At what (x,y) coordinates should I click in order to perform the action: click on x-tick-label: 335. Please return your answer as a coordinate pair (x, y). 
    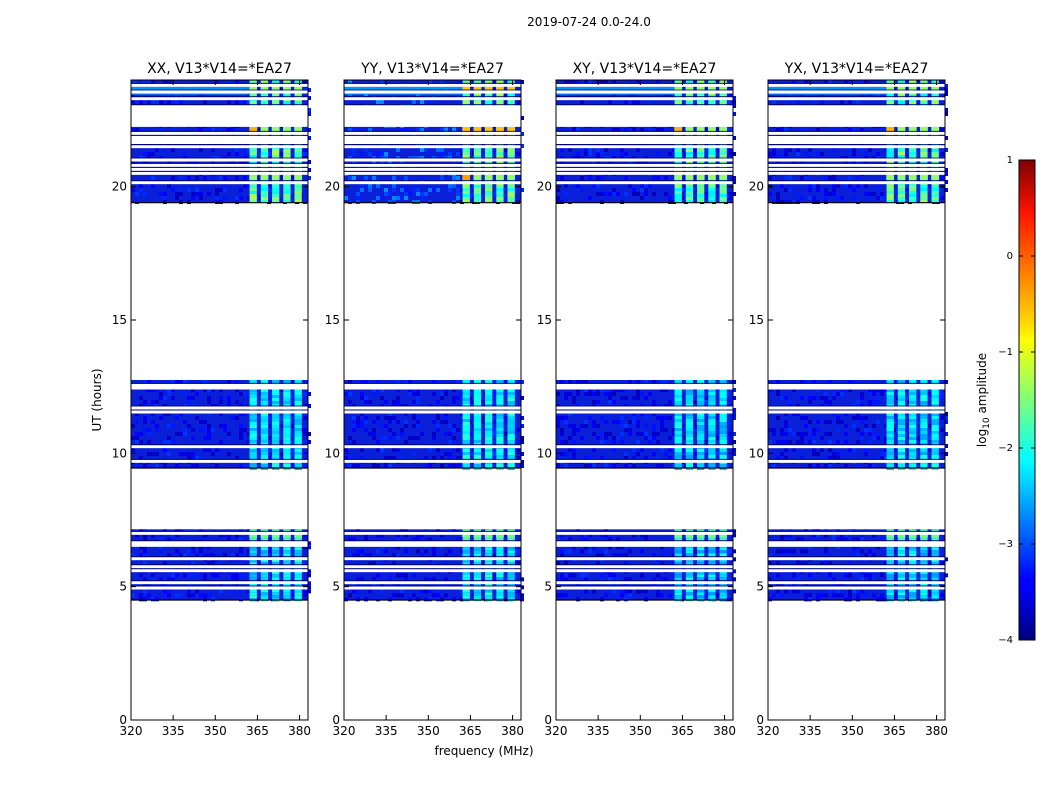
    Looking at the image, I should click on (598, 731).